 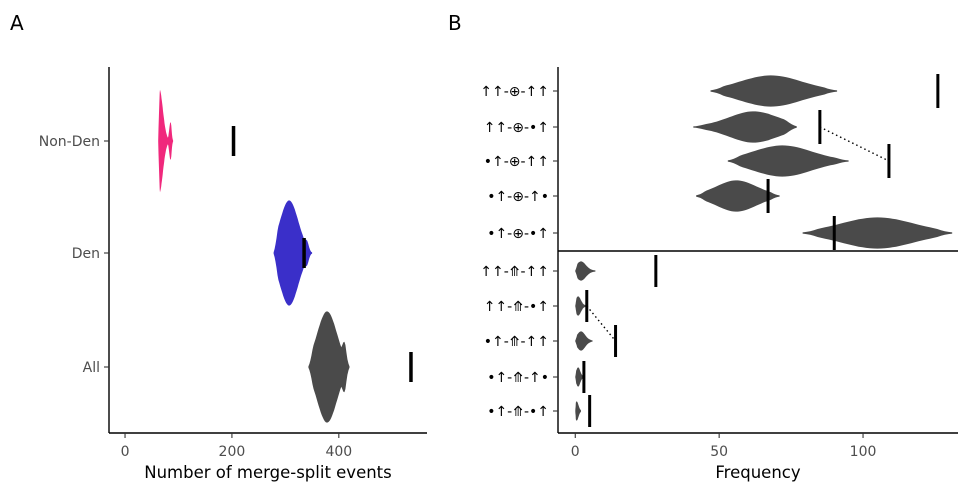 I want to click on panel-b-y-tick-label: •↑-⤊-↑↑, so click(x=516, y=342).